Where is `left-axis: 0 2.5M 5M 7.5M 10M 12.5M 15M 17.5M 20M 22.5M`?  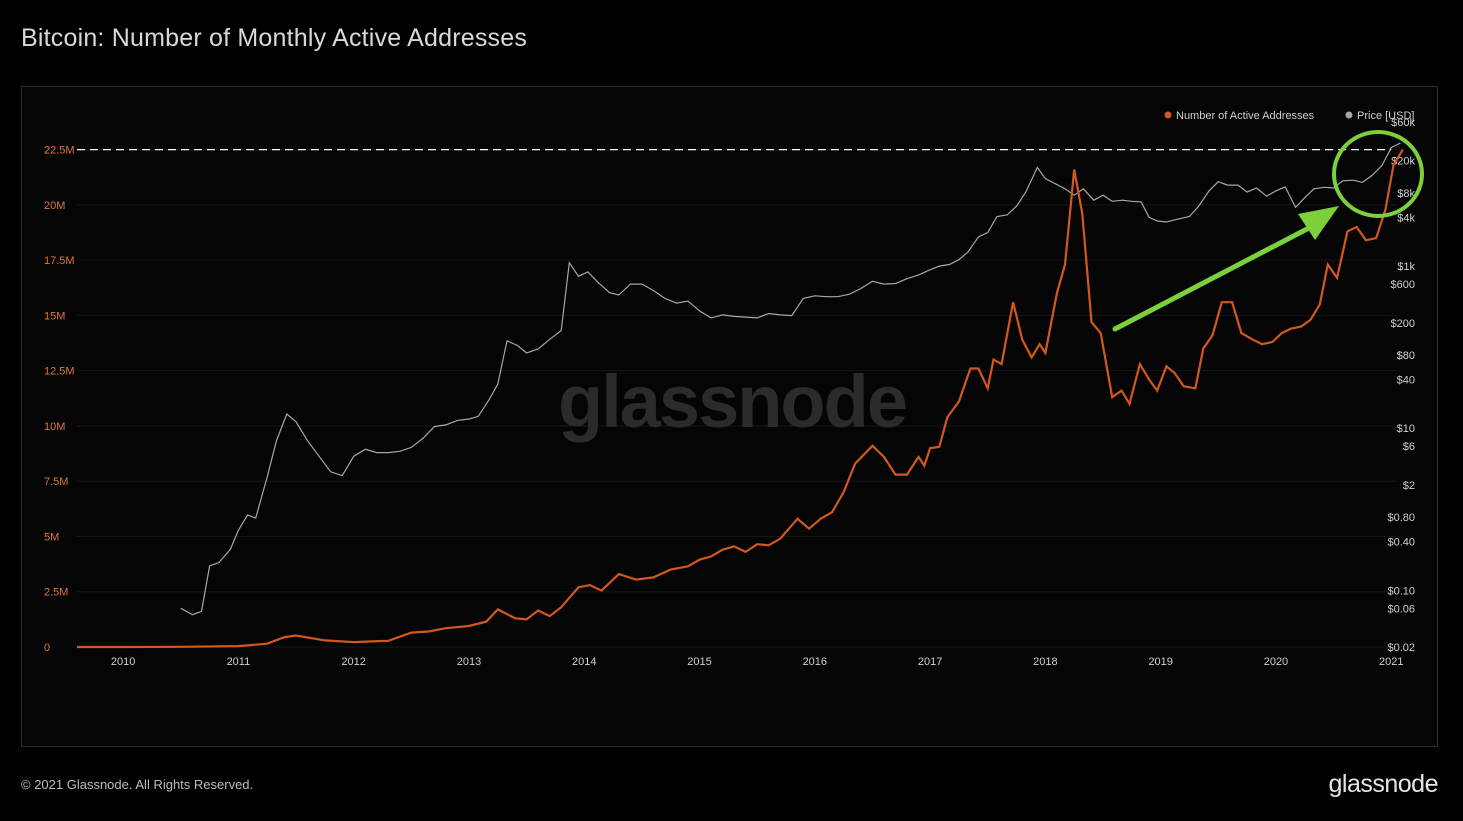
left-axis: 0 2.5M 5M 7.5M 10M 12.5M 15M 17.5M 20M 22.5M is located at coordinates (59, 399).